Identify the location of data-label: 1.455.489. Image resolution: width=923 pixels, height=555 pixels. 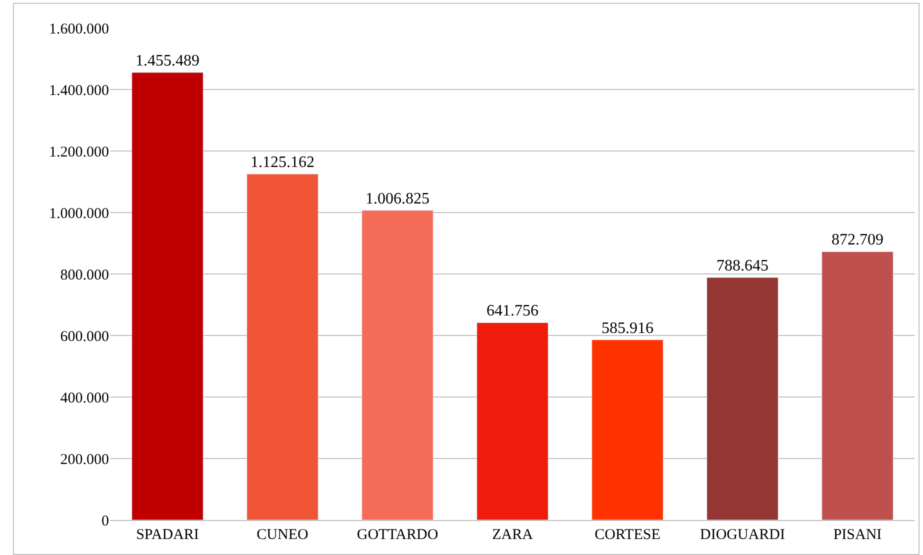
(168, 61).